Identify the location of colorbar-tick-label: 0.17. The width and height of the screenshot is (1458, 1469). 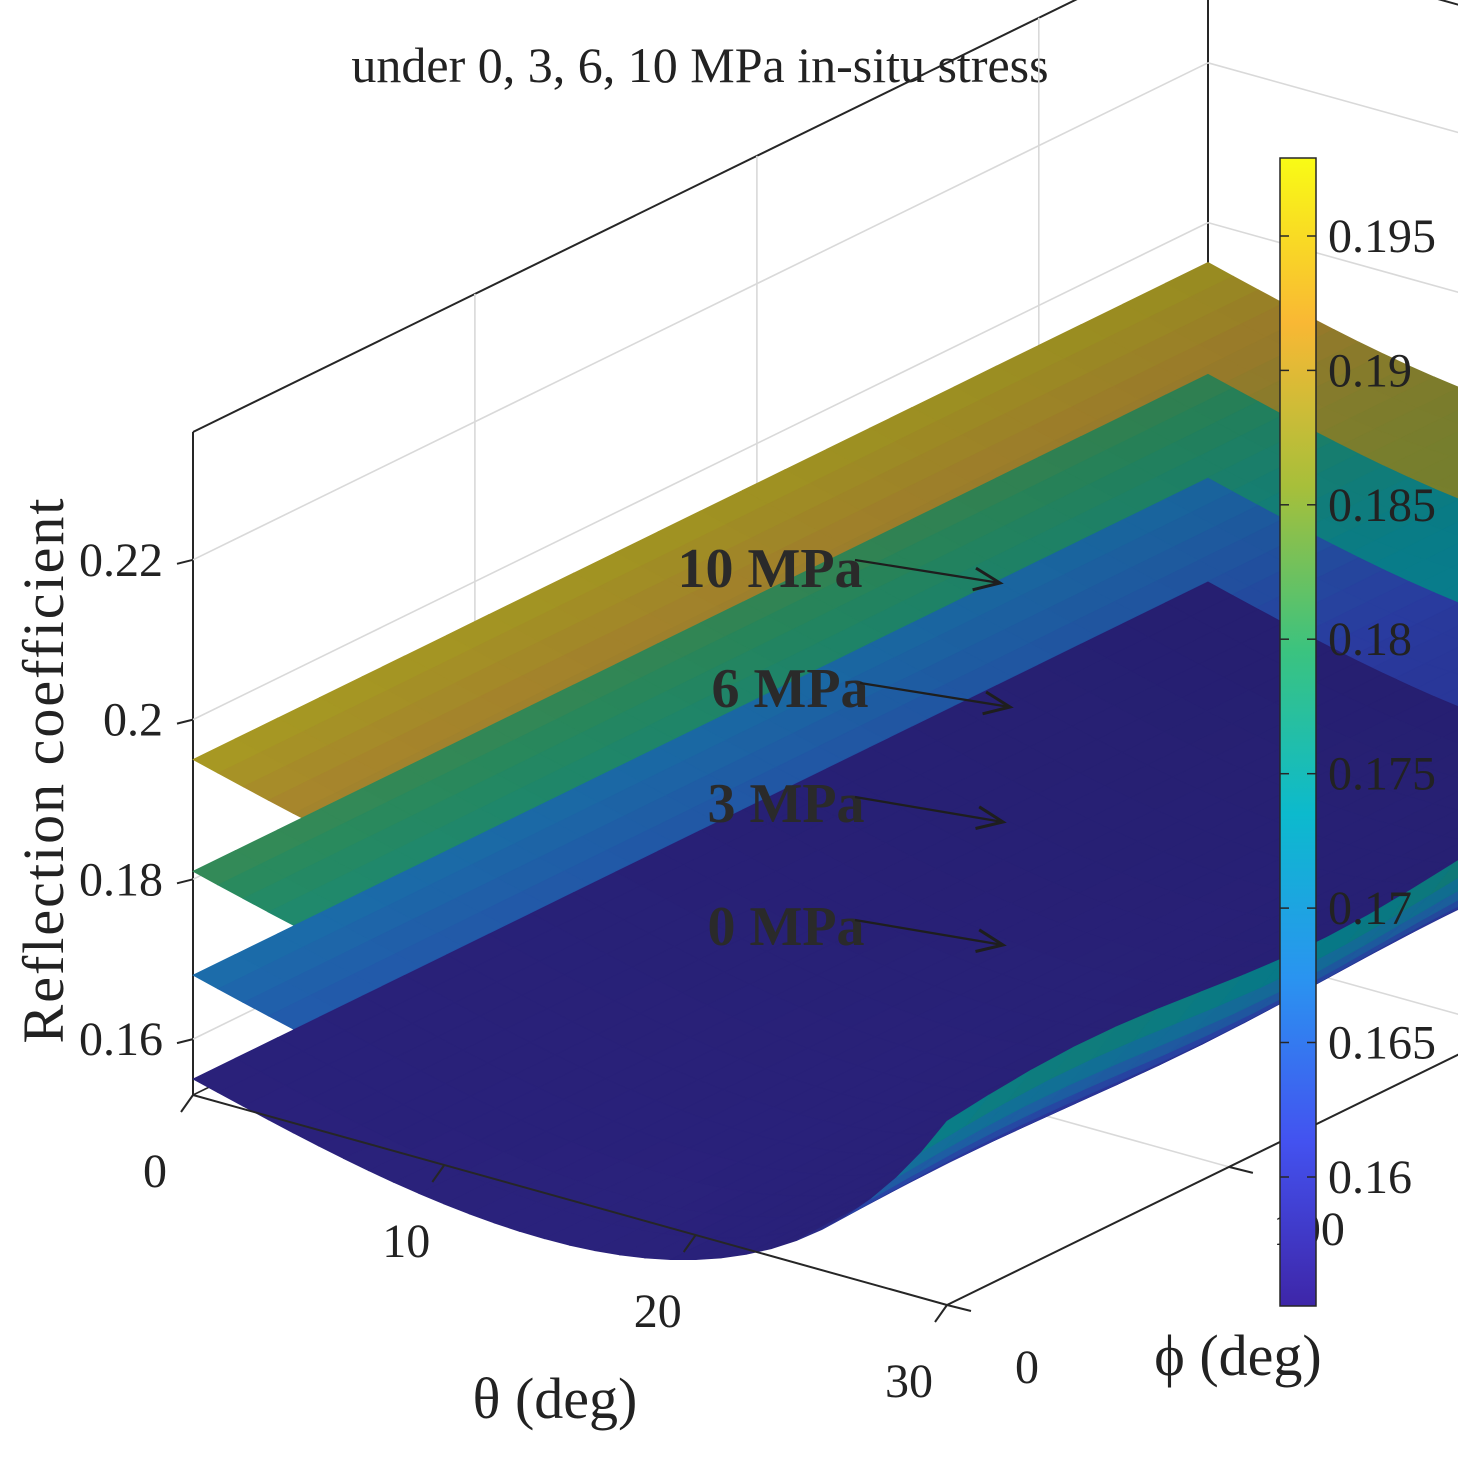
(1370, 908).